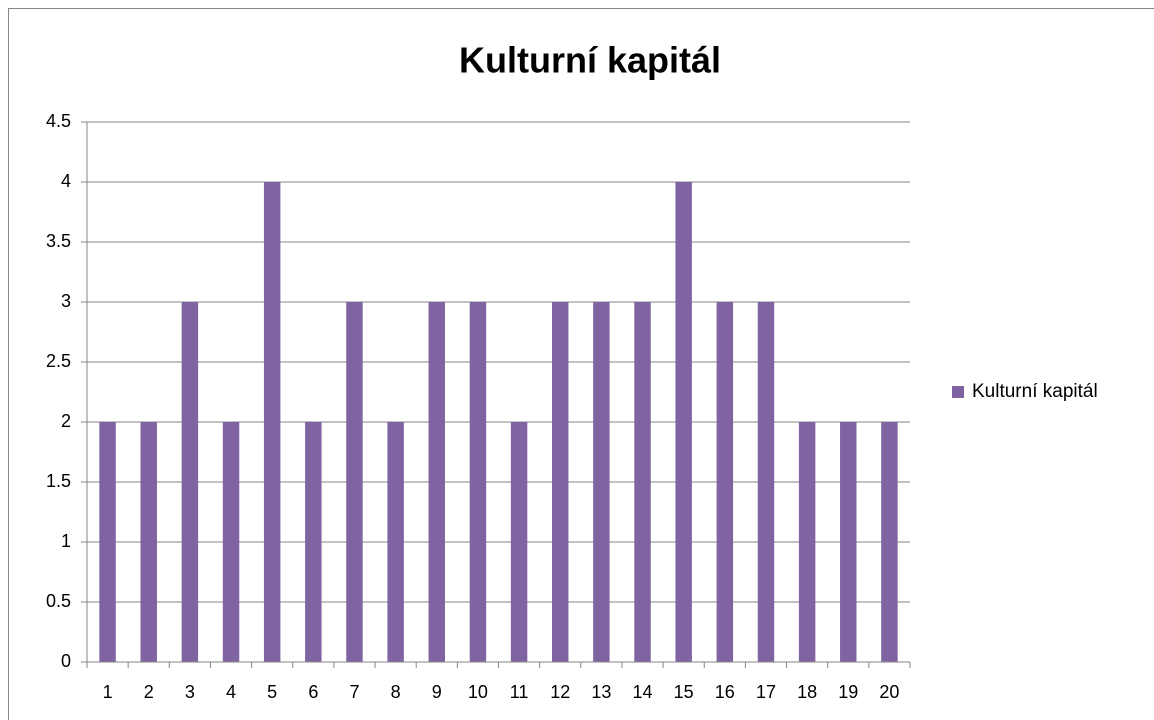 The width and height of the screenshot is (1154, 720). Describe the element at coordinates (354, 692) in the screenshot. I see `x-tick-label: 7` at that location.